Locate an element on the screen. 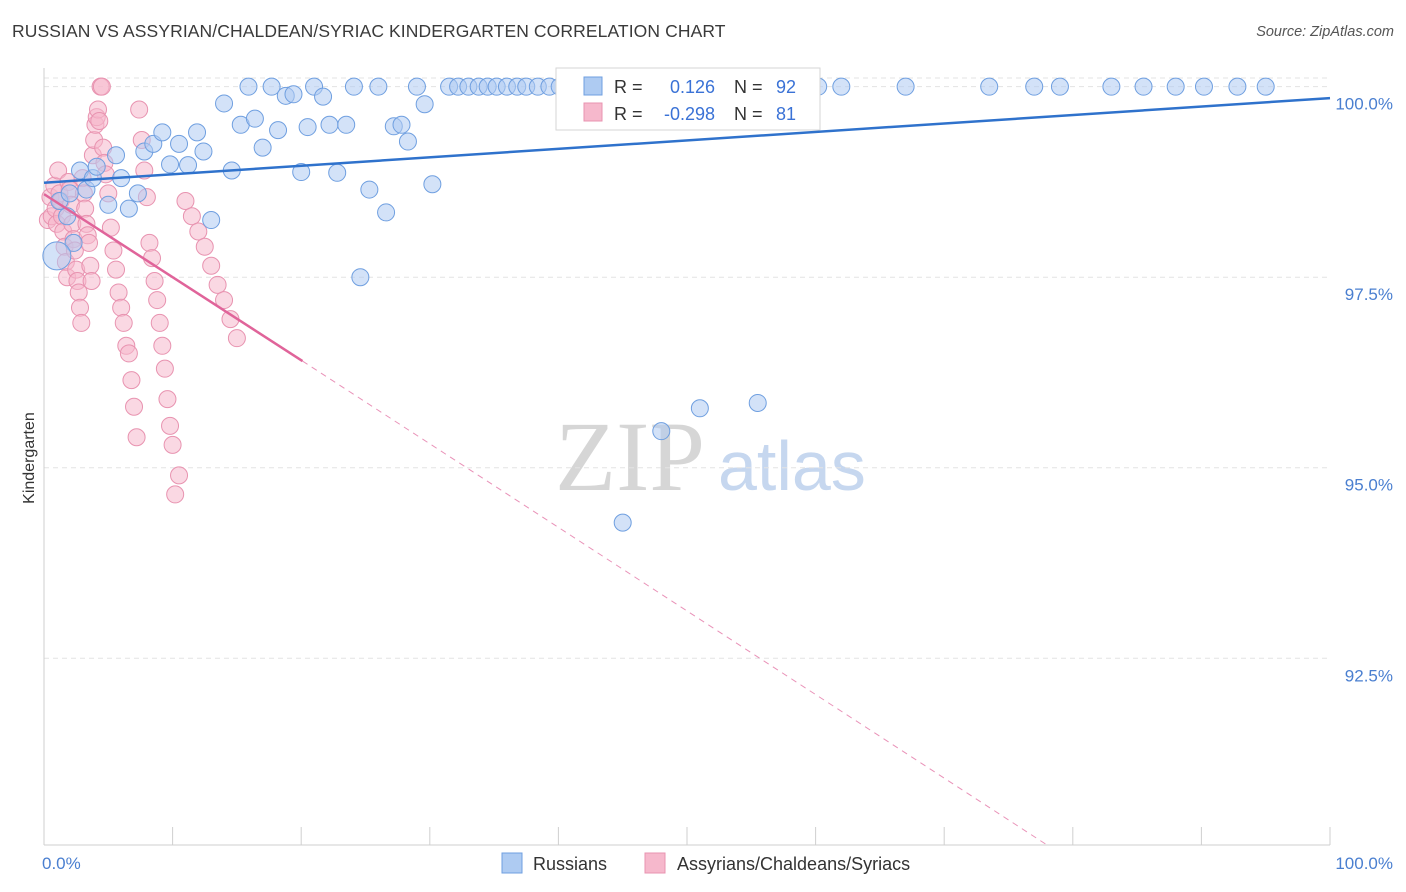 This screenshot has width=1406, height=892. legend-r-value-assyrians: -0.298 is located at coordinates (689, 114).